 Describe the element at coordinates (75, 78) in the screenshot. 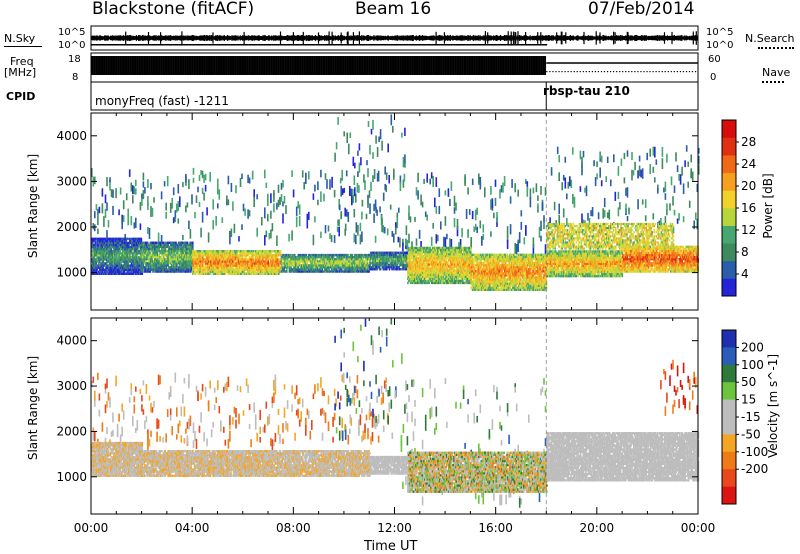

I see `freq-tick-low: 8` at that location.